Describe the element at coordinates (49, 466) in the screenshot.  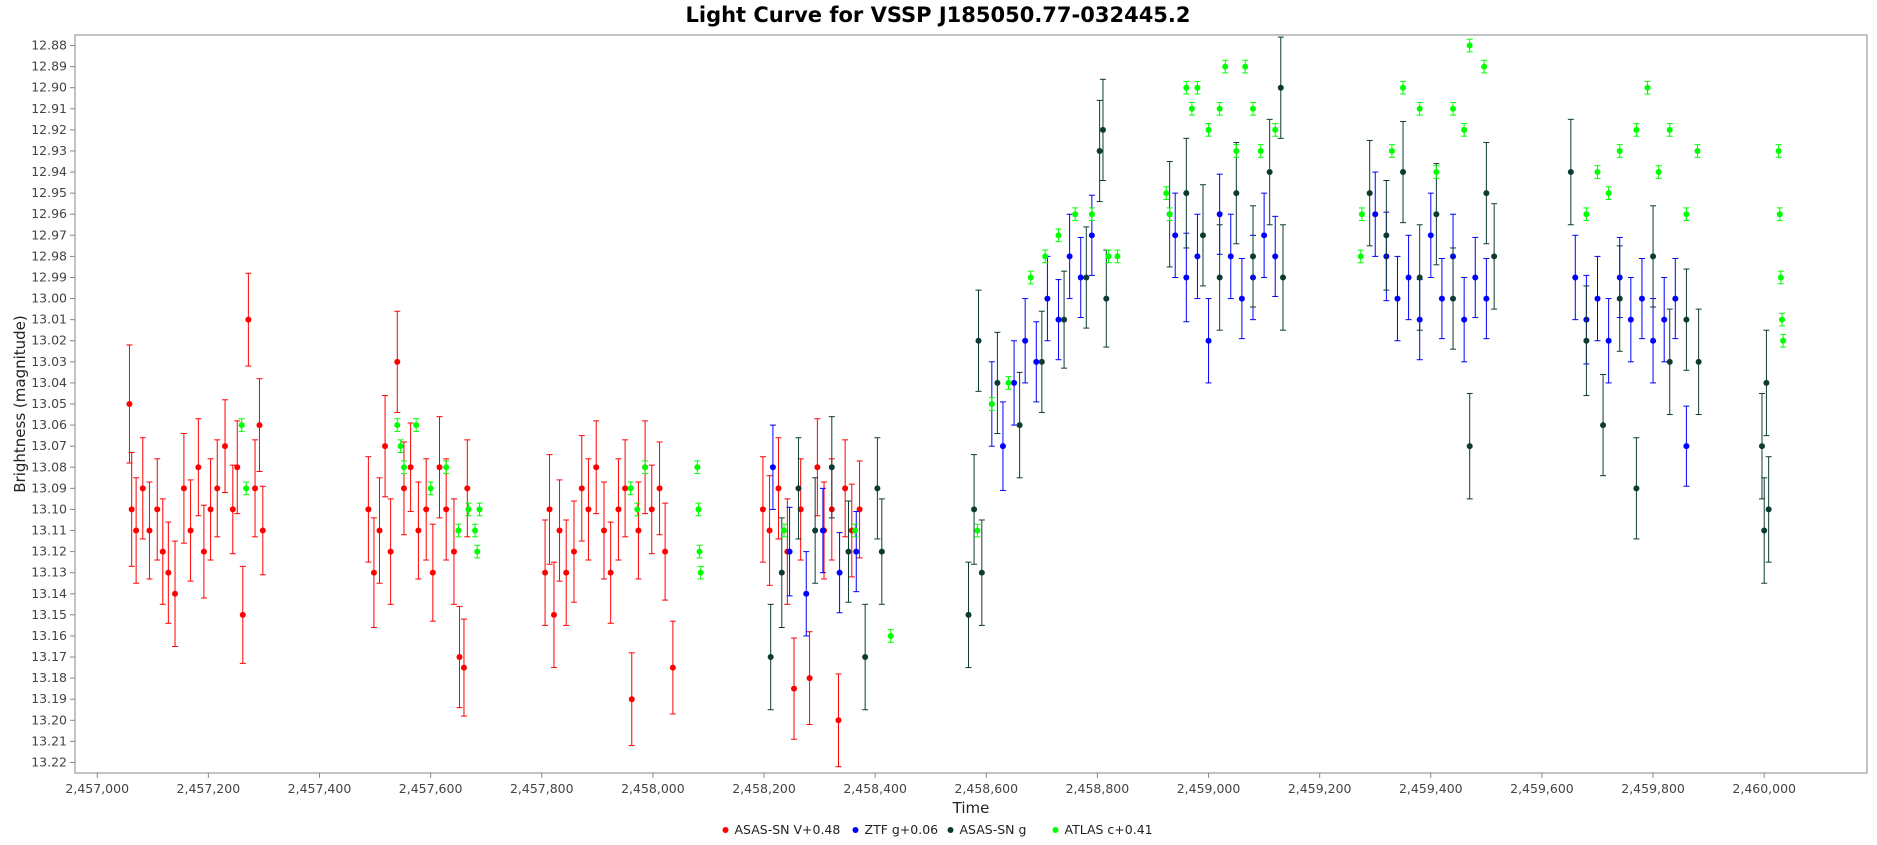
I see `y-tick-label: 13.08` at that location.